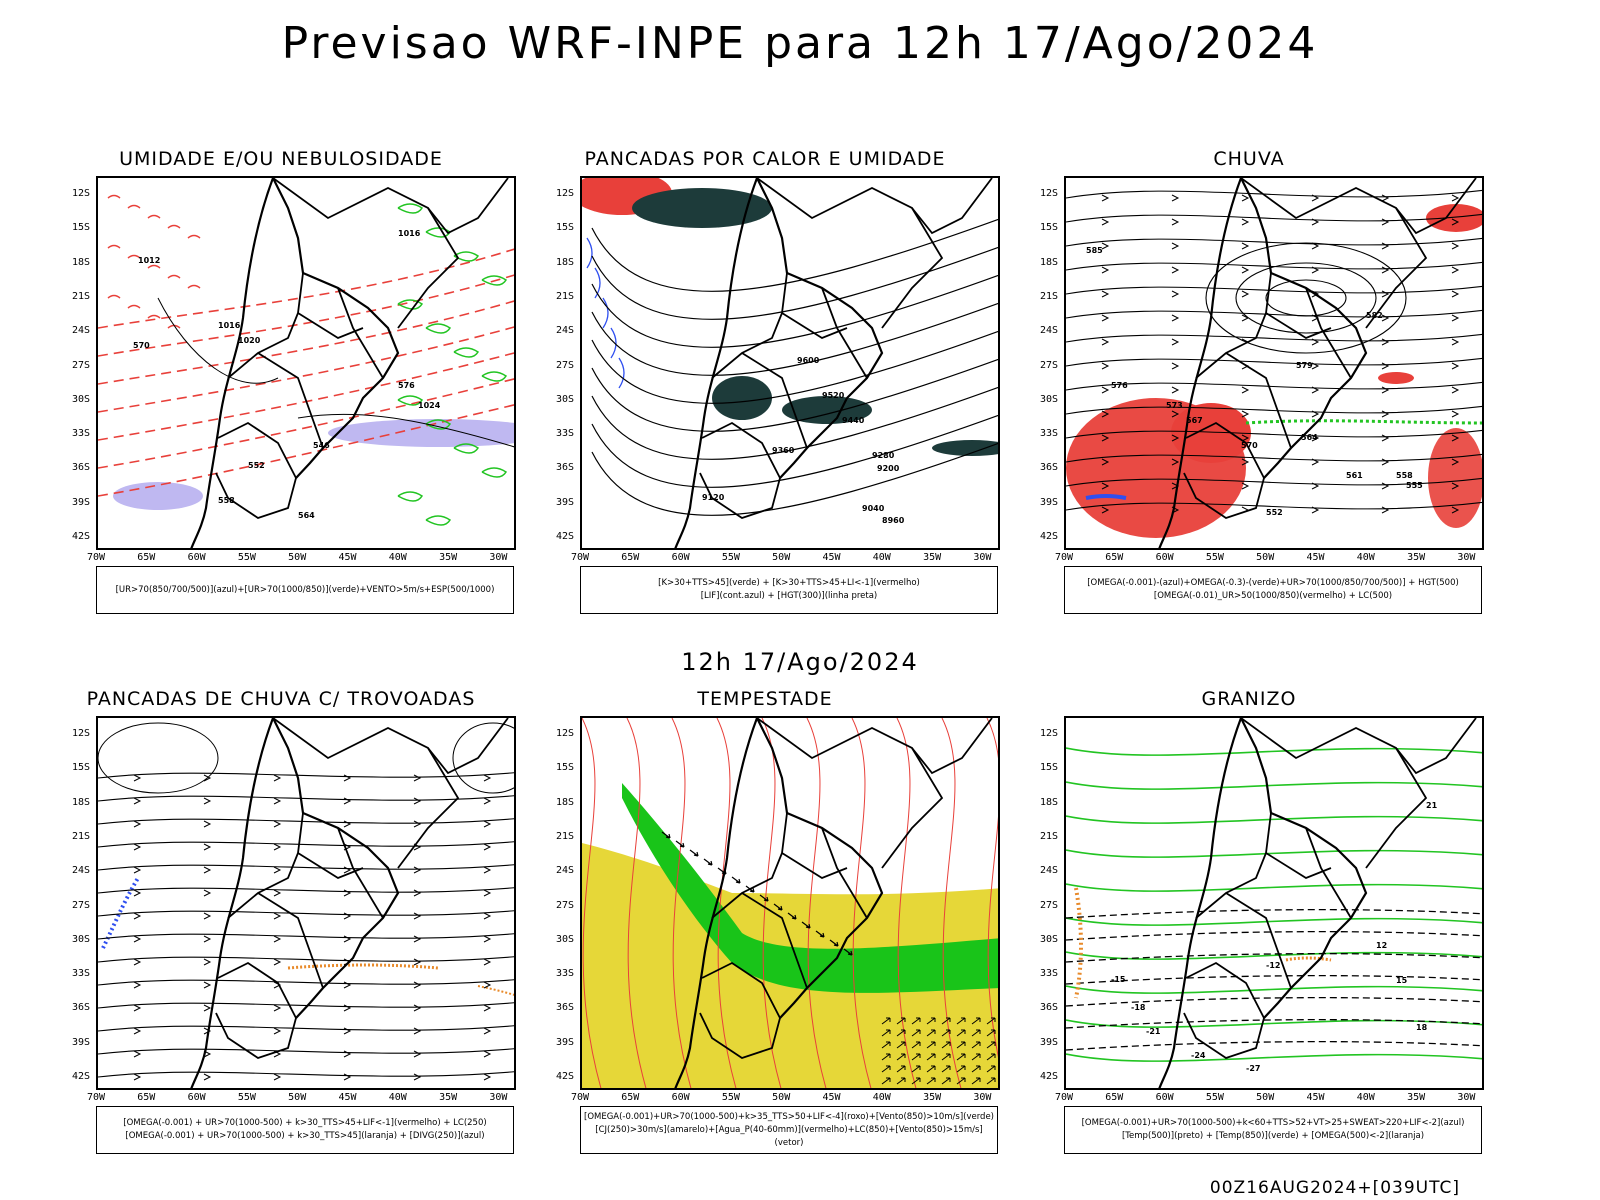 The width and height of the screenshot is (1600, 1200). Describe the element at coordinates (1402, 980) in the screenshot. I see `isoline-label: 15` at that location.